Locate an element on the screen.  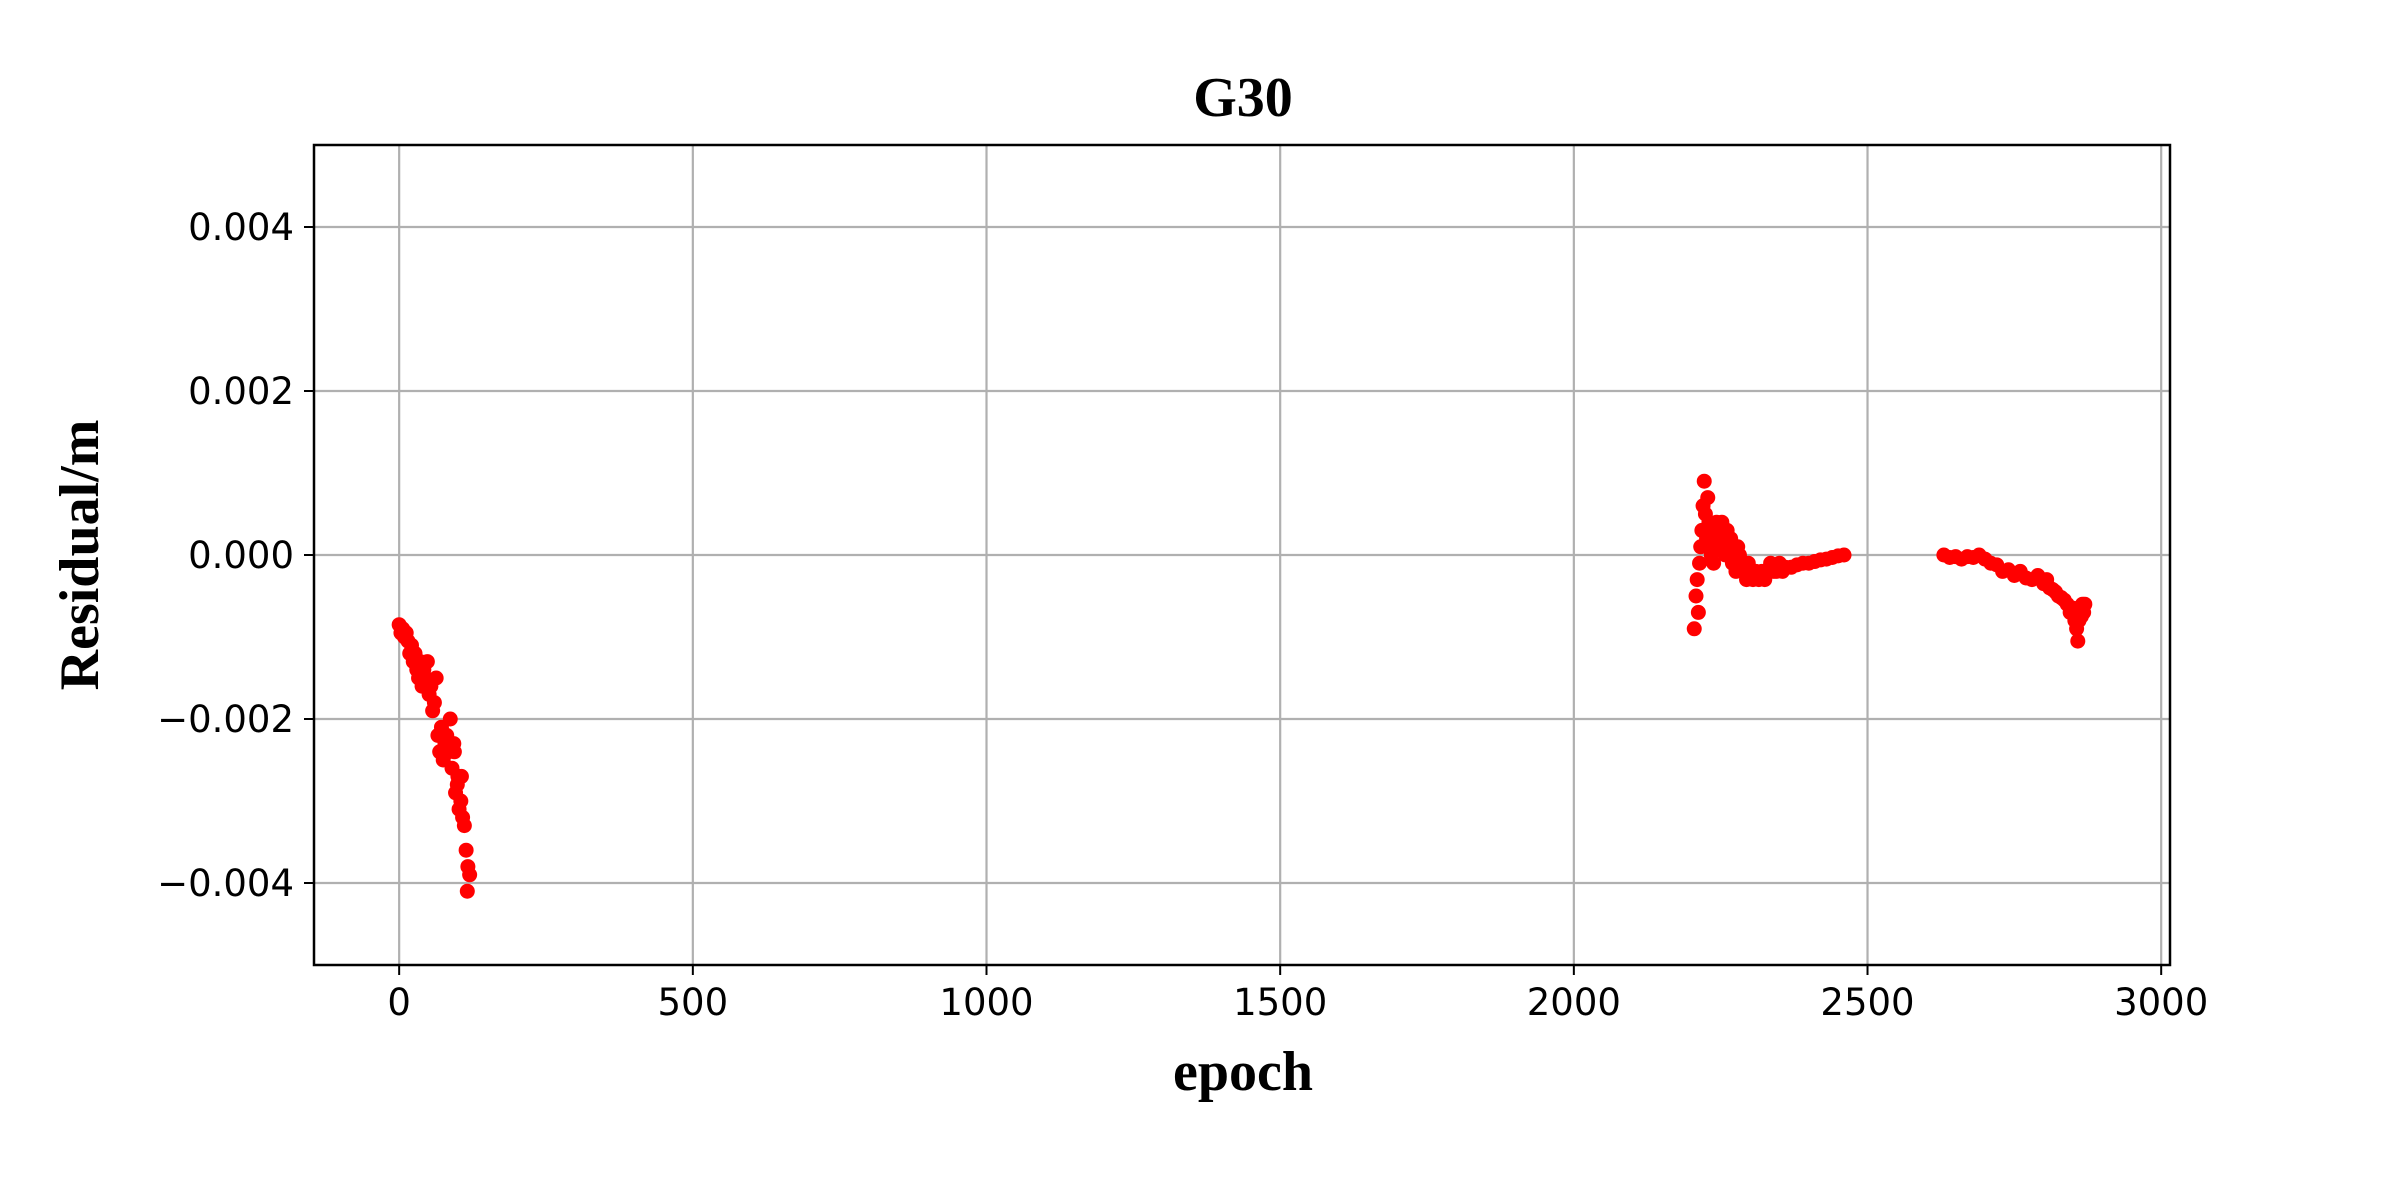
x-axis-label: epoch is located at coordinates (1243, 1072).